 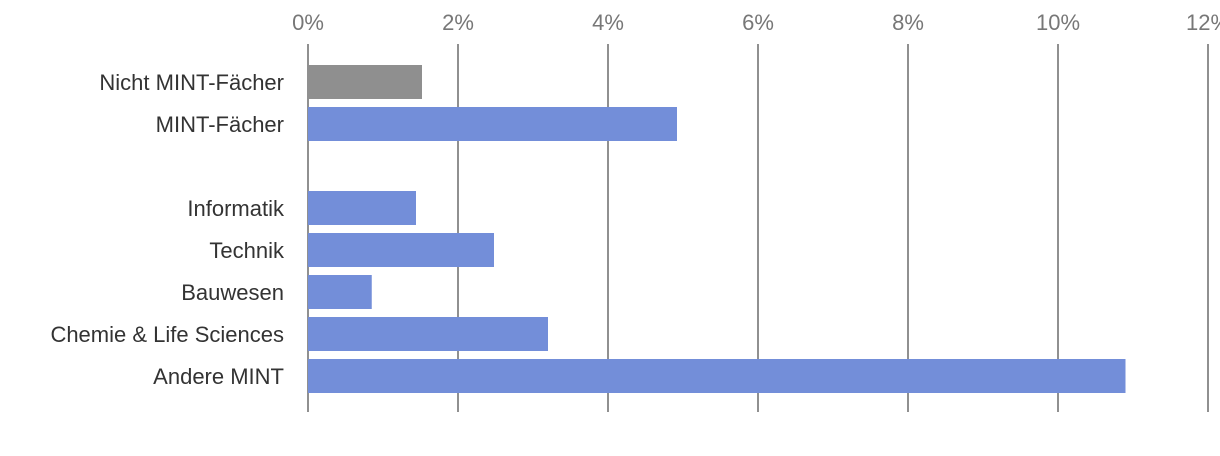 What do you see at coordinates (167, 334) in the screenshot?
I see `category-label: Chemie & Life Sciences` at bounding box center [167, 334].